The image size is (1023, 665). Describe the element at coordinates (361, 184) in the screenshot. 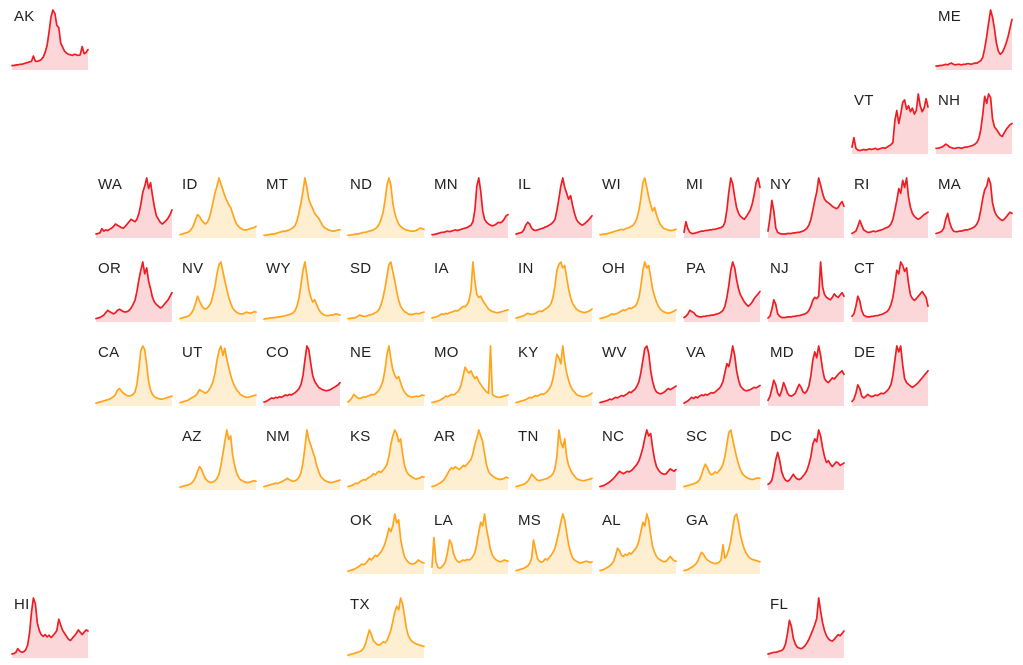

I see `state-label-nd: ND` at that location.